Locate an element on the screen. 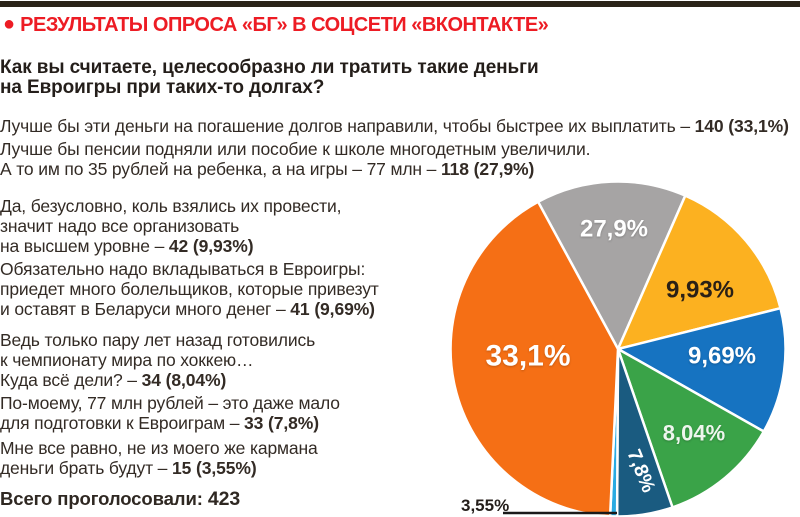 The image size is (800, 517). svg-text: 8,04% is located at coordinates (694, 433).